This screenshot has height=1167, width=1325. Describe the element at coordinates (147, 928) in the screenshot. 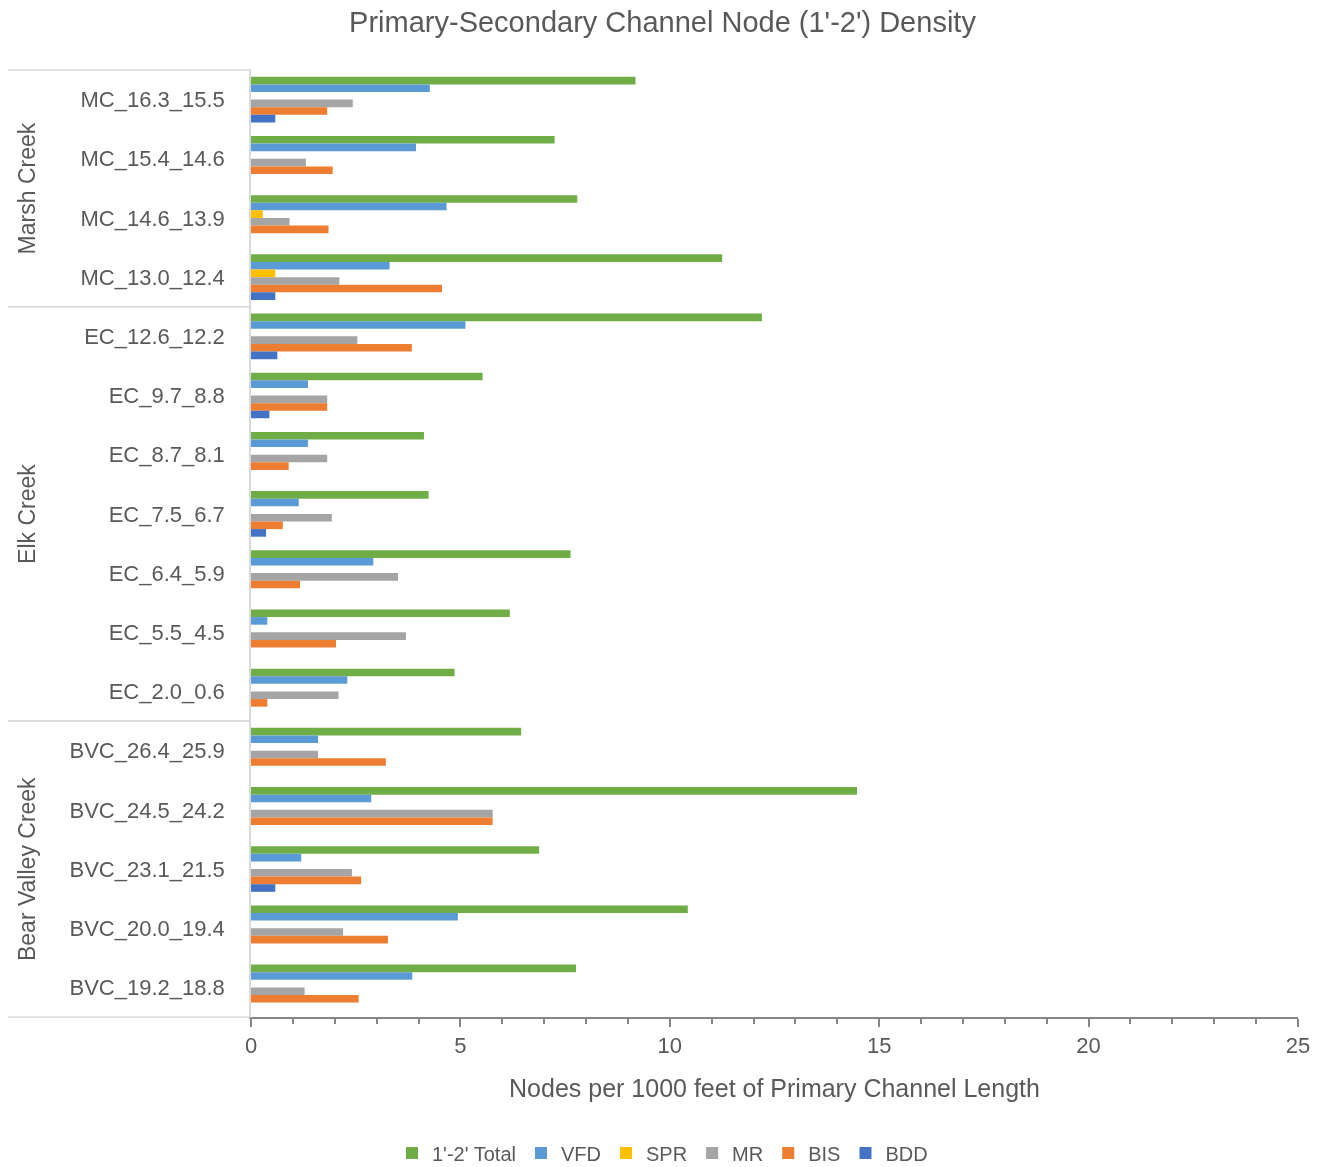

I see `y-tick-label: BVC_20.0_19.4` at that location.